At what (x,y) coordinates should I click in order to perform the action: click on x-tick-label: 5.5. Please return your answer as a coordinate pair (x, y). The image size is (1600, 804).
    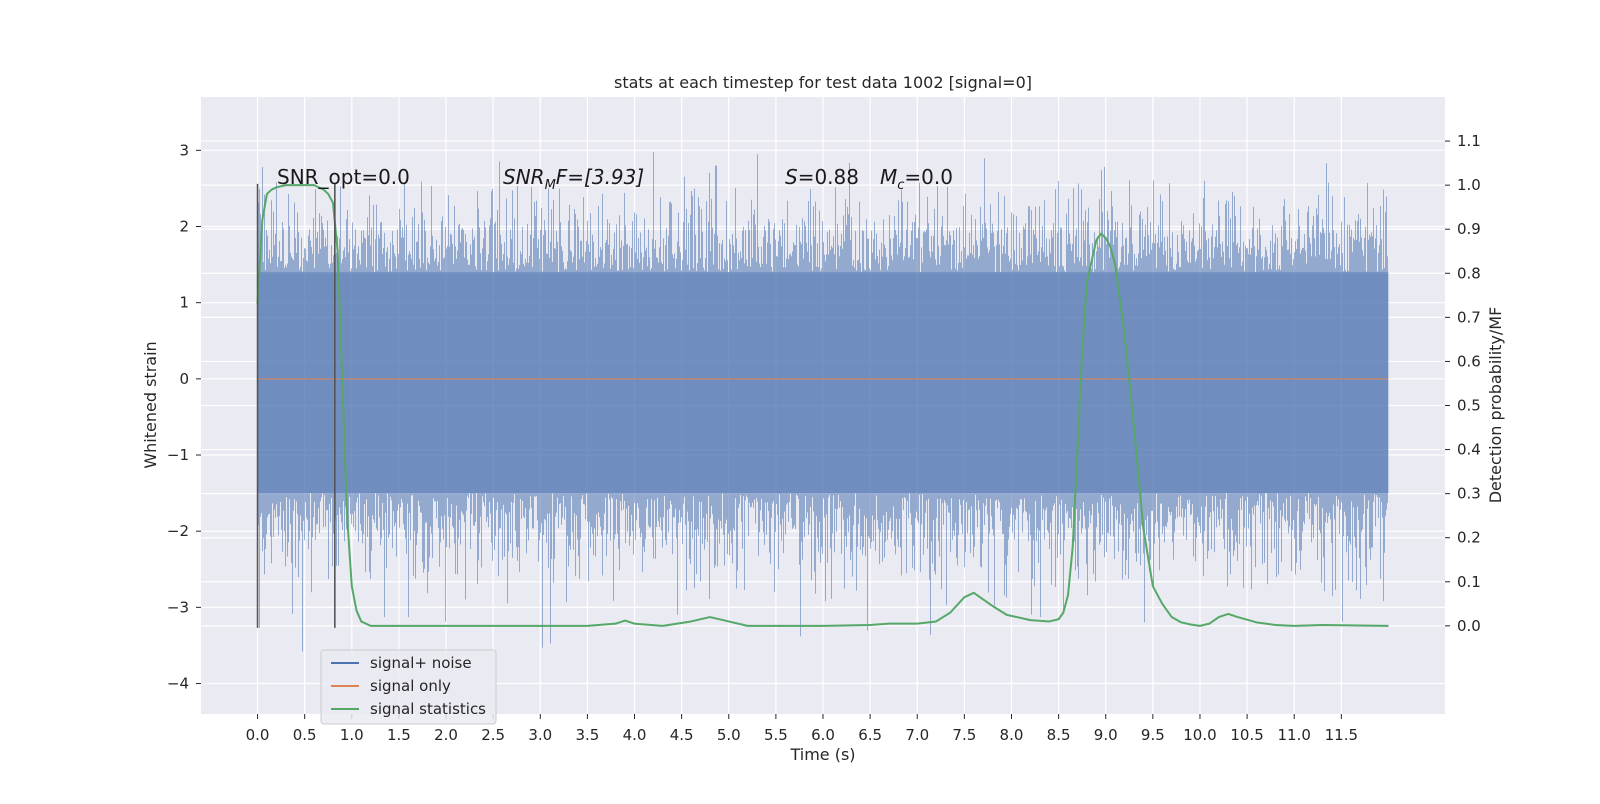
    Looking at the image, I should click on (776, 735).